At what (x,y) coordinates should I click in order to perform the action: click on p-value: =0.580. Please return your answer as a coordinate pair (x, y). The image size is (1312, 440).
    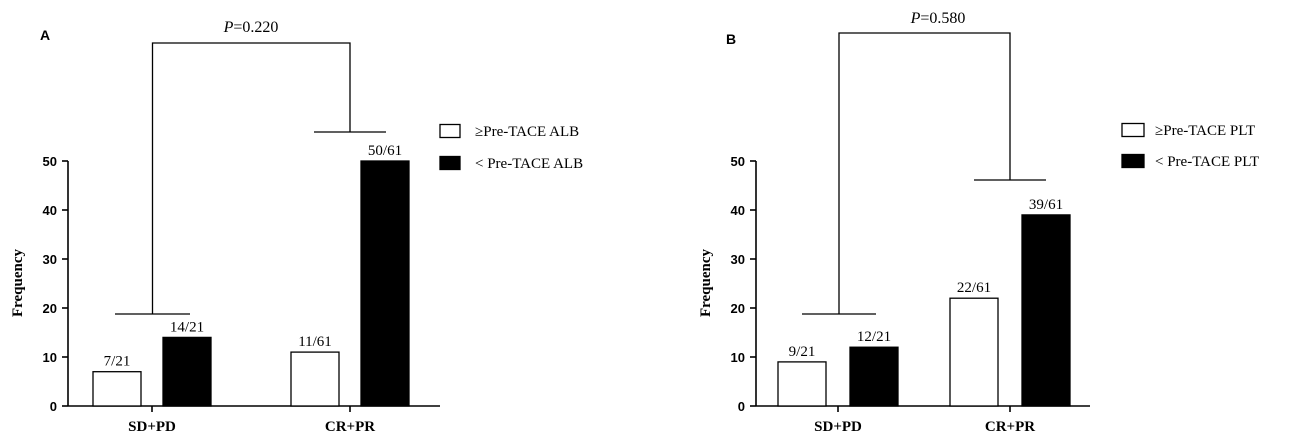
    Looking at the image, I should click on (942, 18).